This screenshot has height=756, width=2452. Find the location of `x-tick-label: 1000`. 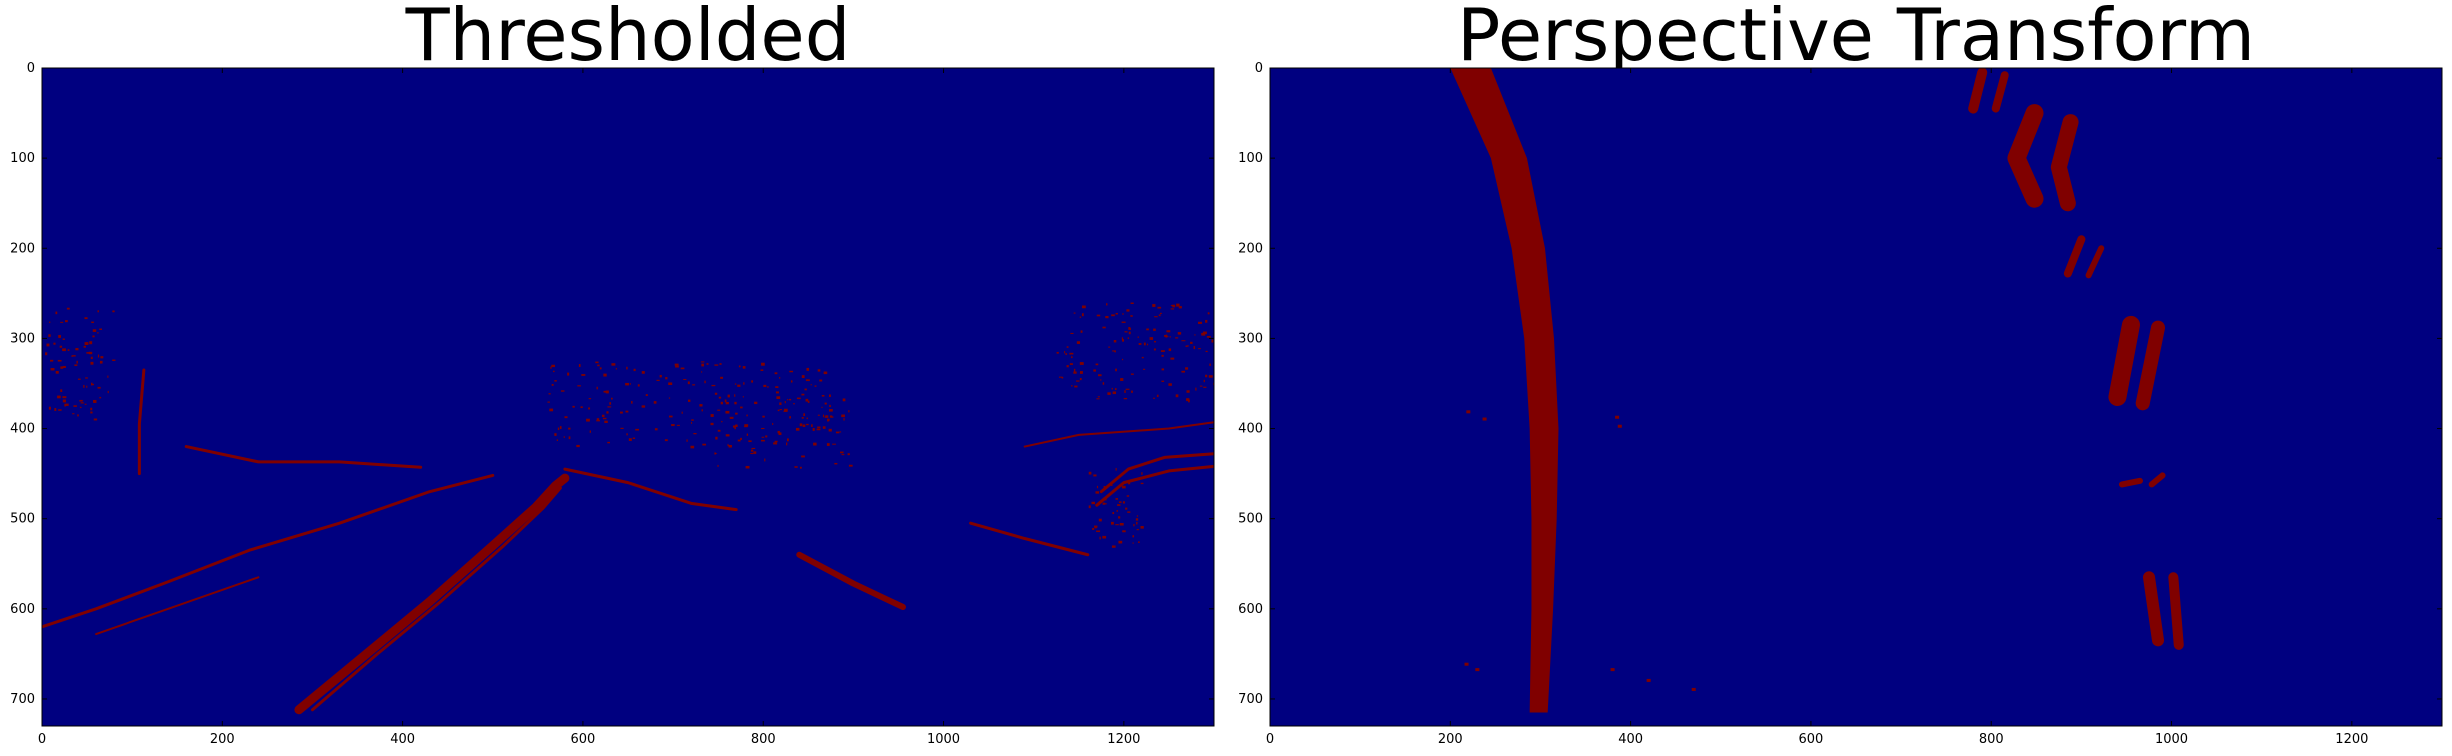

x-tick-label: 1000 is located at coordinates (2171, 739).